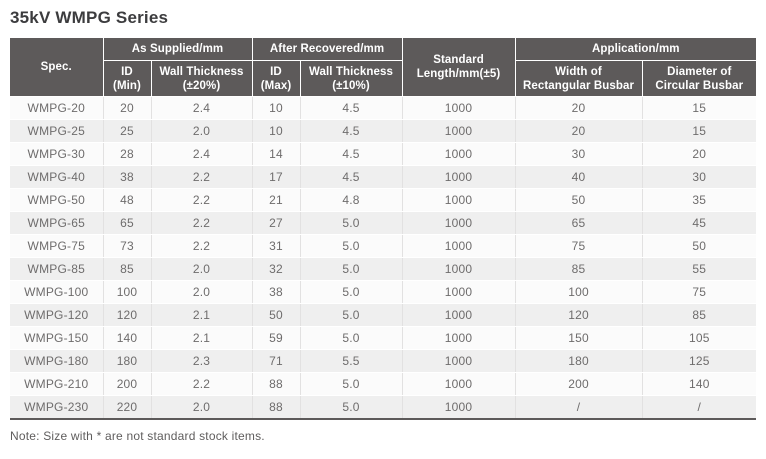  I want to click on diameter-circ-cell: 35, so click(699, 200).